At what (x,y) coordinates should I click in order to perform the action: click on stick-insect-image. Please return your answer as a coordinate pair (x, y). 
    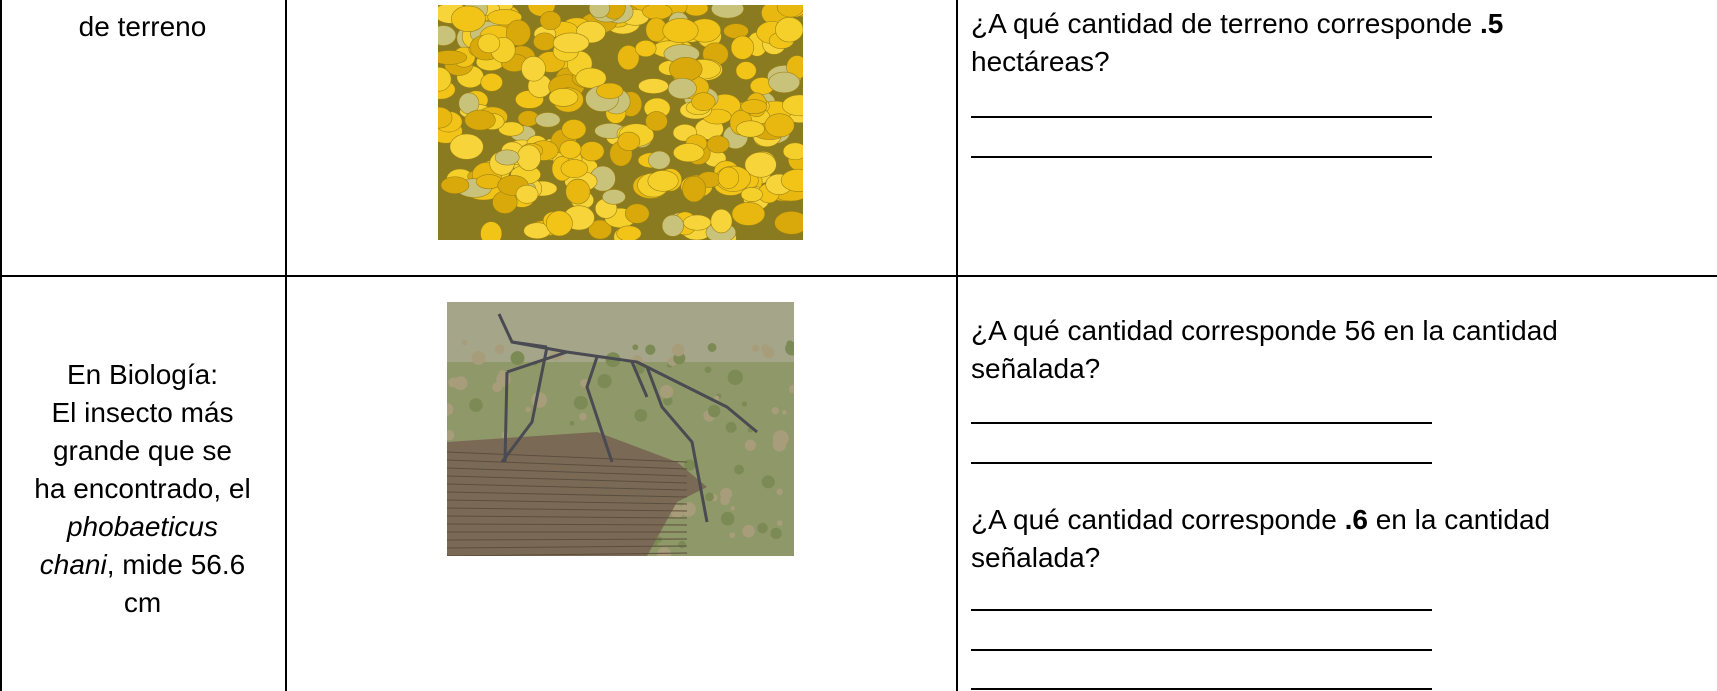
    Looking at the image, I should click on (620, 429).